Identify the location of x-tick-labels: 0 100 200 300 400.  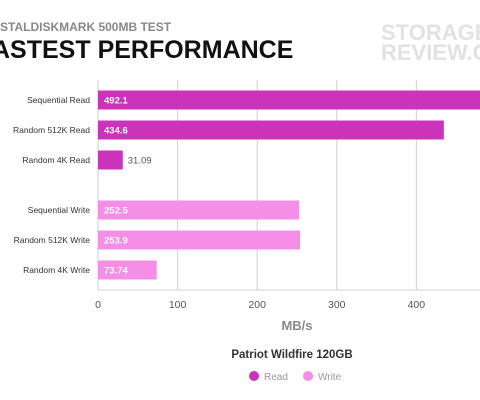
(260, 305).